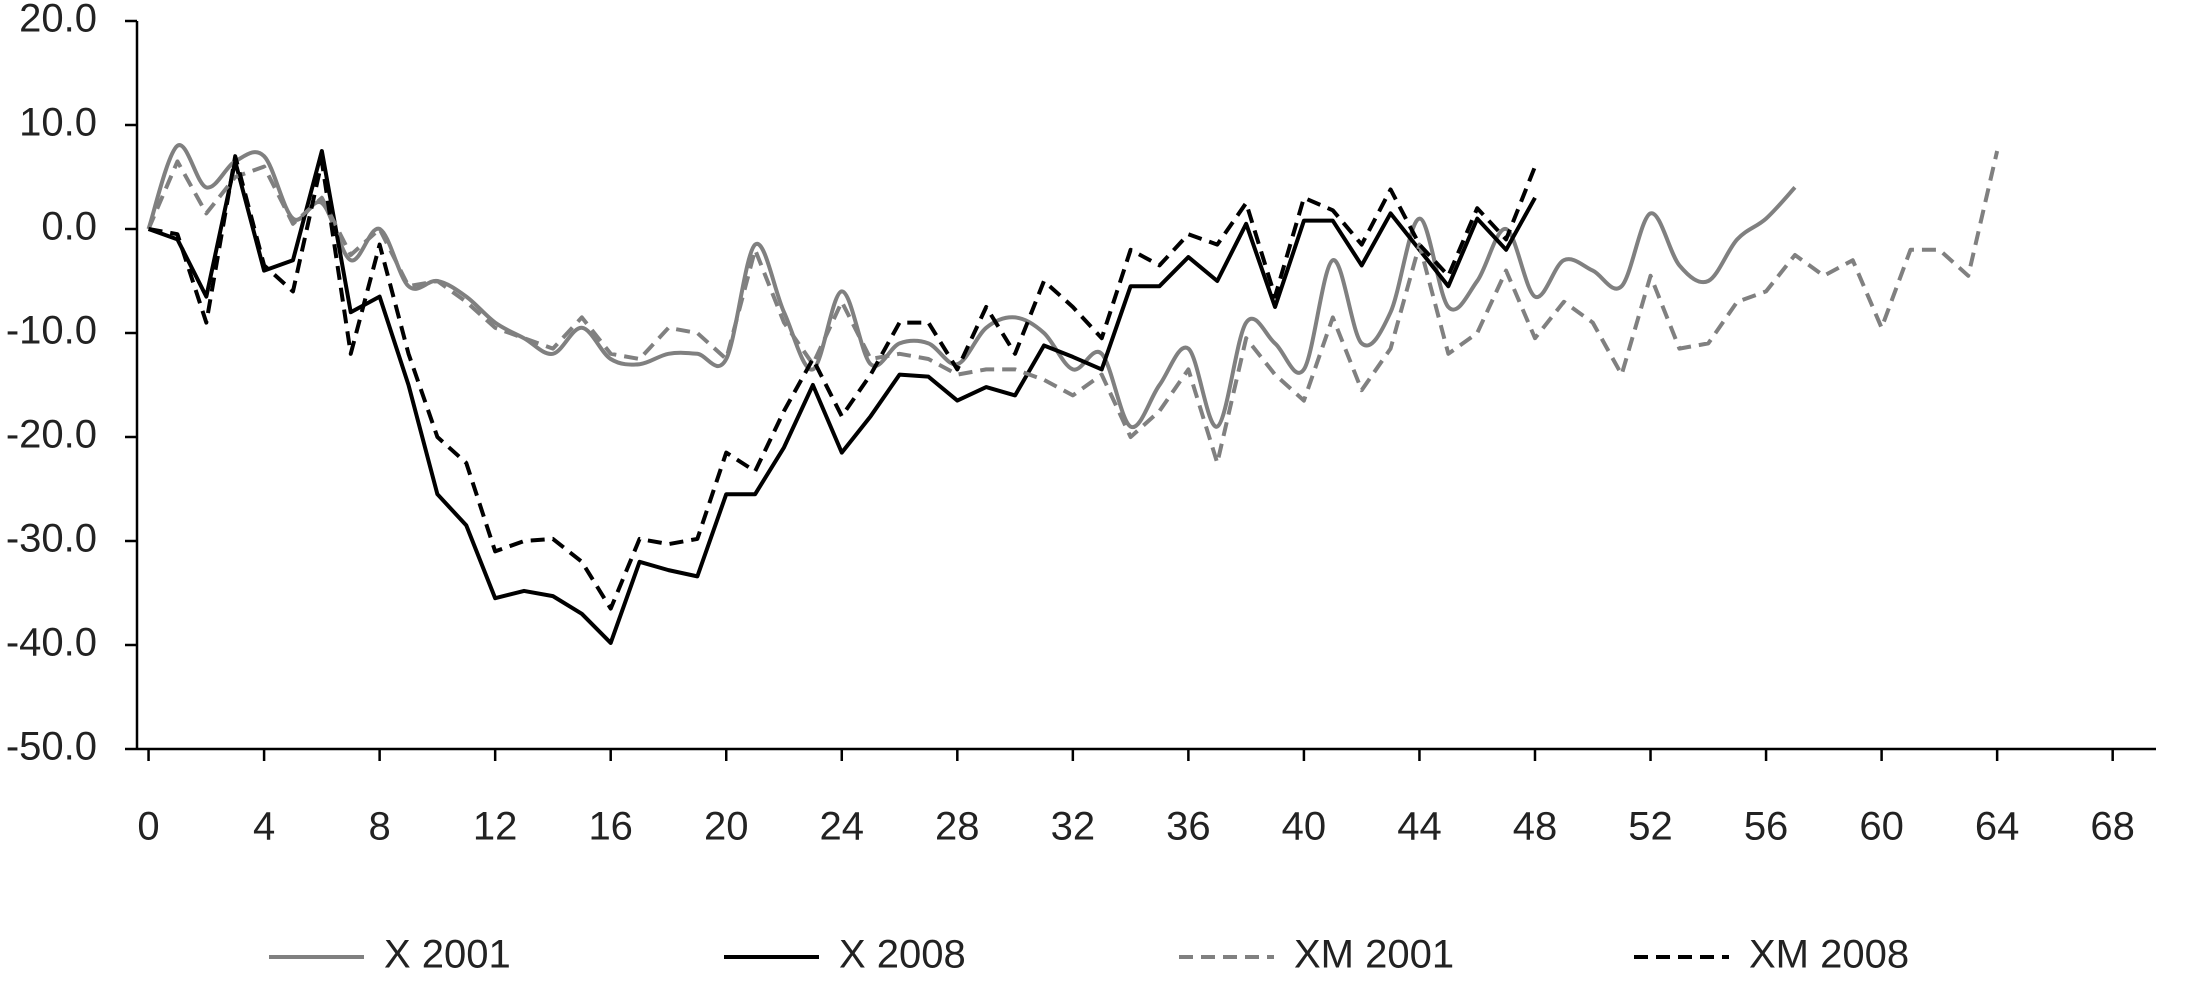 Image resolution: width=2188 pixels, height=984 pixels. What do you see at coordinates (51, 539) in the screenshot?
I see `y-tick-label: -30.0` at bounding box center [51, 539].